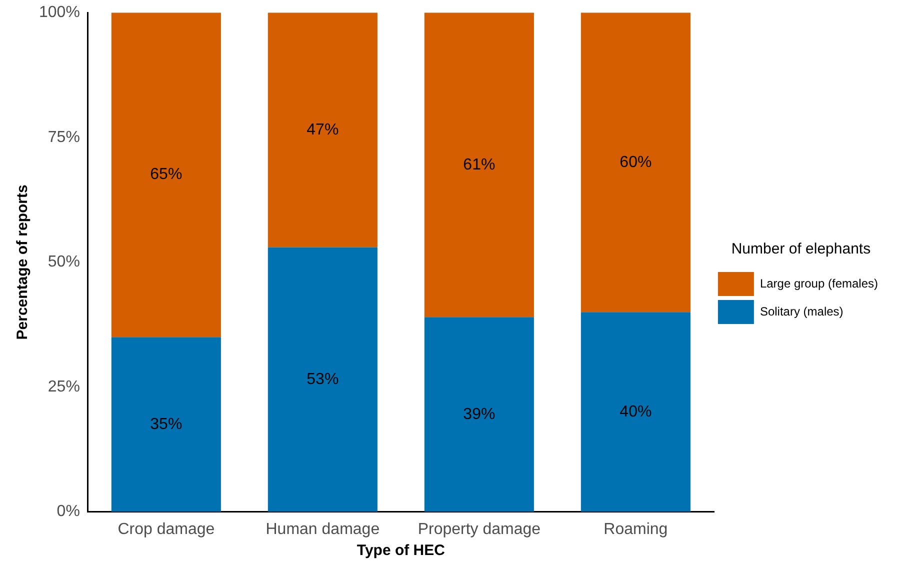  Describe the element at coordinates (323, 529) in the screenshot. I see `x-tick-label: Human damage` at that location.